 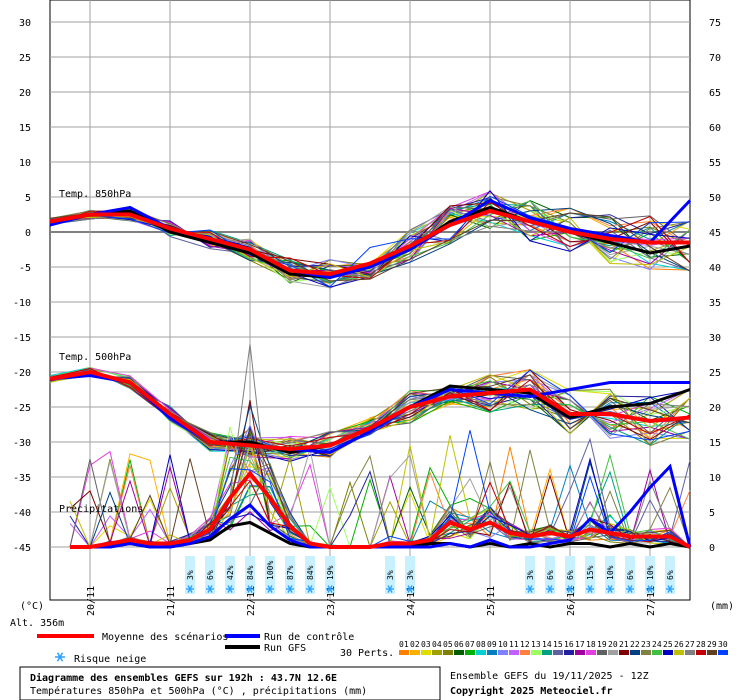 I want to click on pert-number: 02, so click(x=415, y=644).